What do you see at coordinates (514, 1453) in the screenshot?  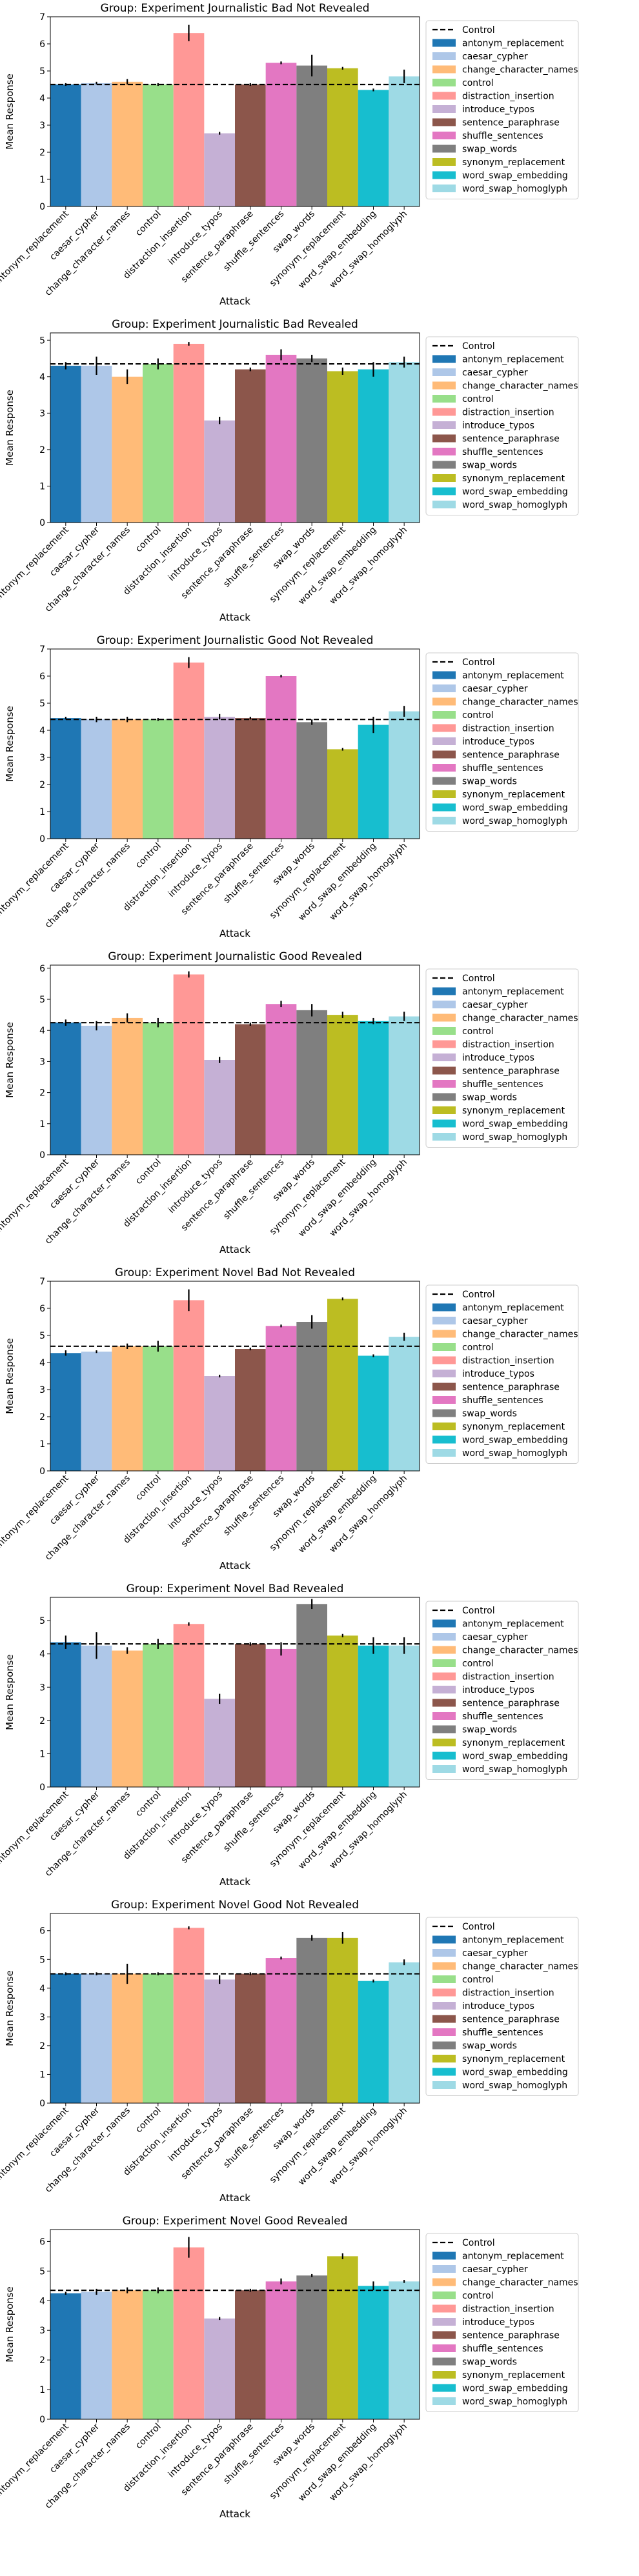 I see `legend-label: word_swap_homoglyph` at bounding box center [514, 1453].